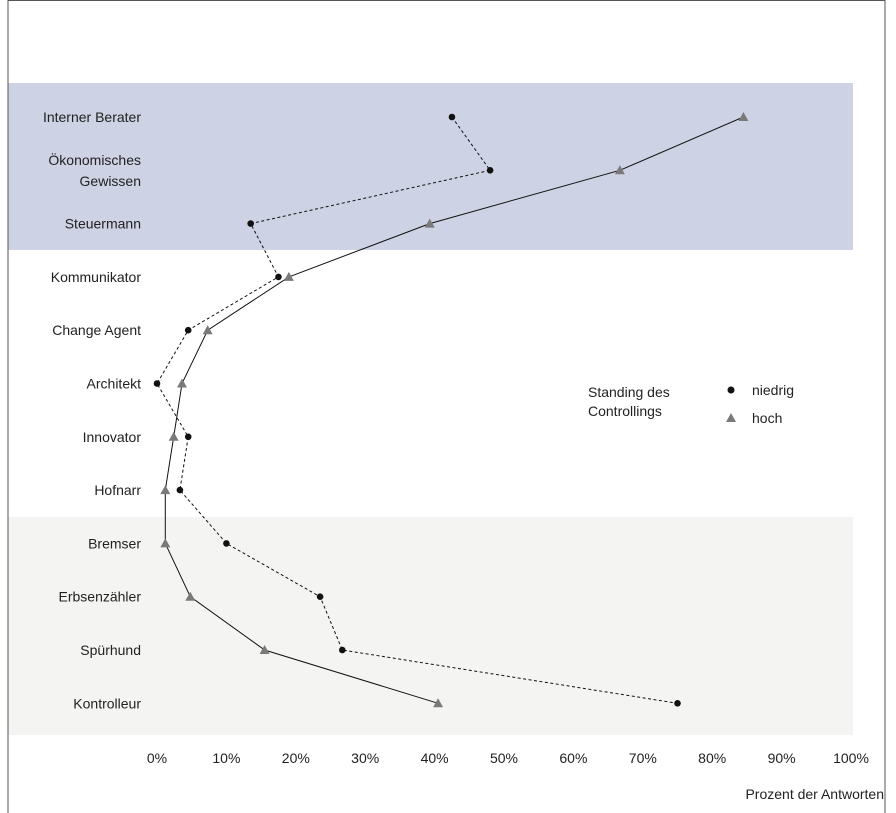  I want to click on legend-label-niedrig: niedrig, so click(773, 390).